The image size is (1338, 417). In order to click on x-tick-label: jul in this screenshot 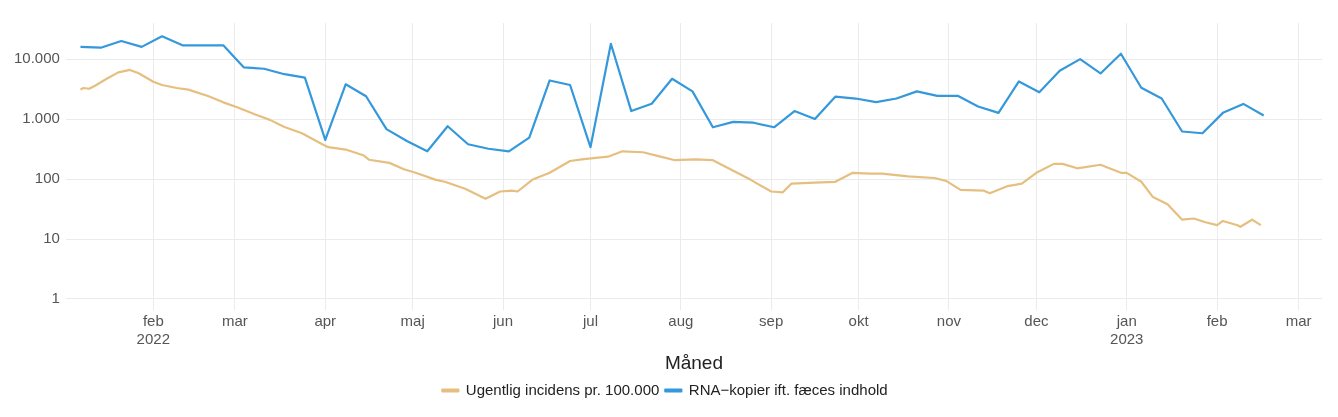, I will do `click(589, 321)`.